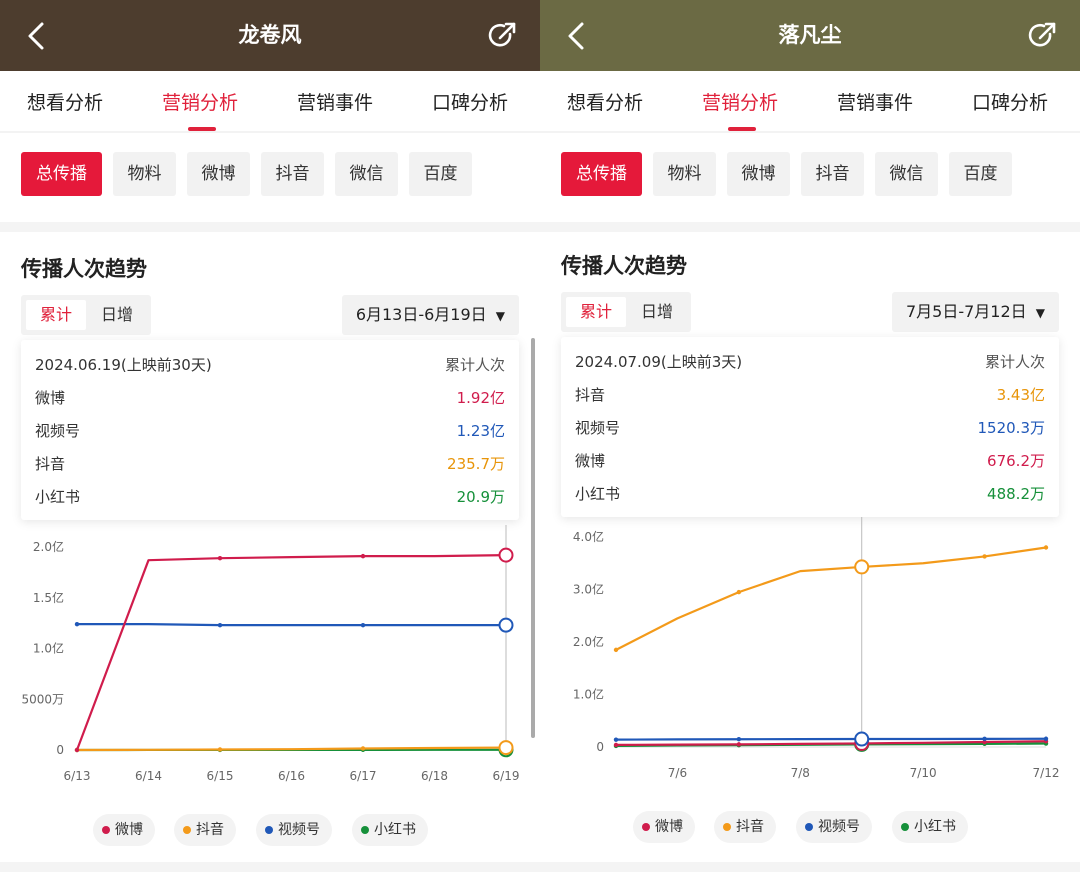 The width and height of the screenshot is (1080, 872). Describe the element at coordinates (77, 776) in the screenshot. I see `x-tick-label: 6/13` at that location.